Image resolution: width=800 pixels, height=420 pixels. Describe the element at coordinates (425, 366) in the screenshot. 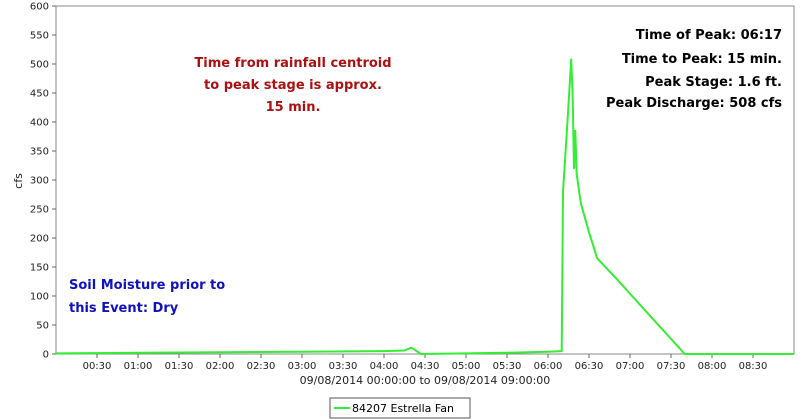

I see `x-tick-label: 04:30` at that location.